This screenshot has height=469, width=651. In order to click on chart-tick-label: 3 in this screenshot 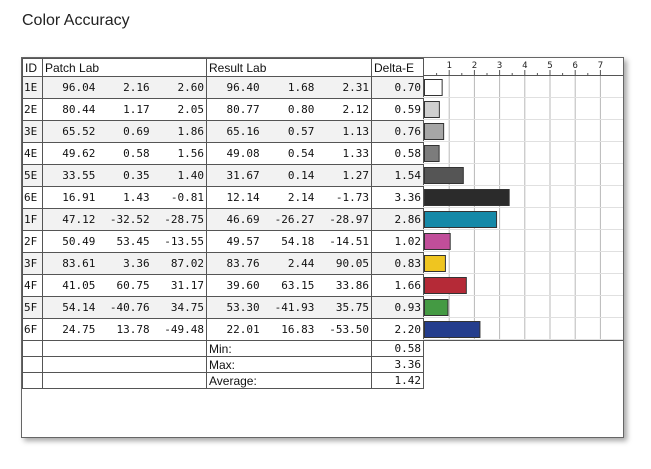, I will do `click(499, 66)`.